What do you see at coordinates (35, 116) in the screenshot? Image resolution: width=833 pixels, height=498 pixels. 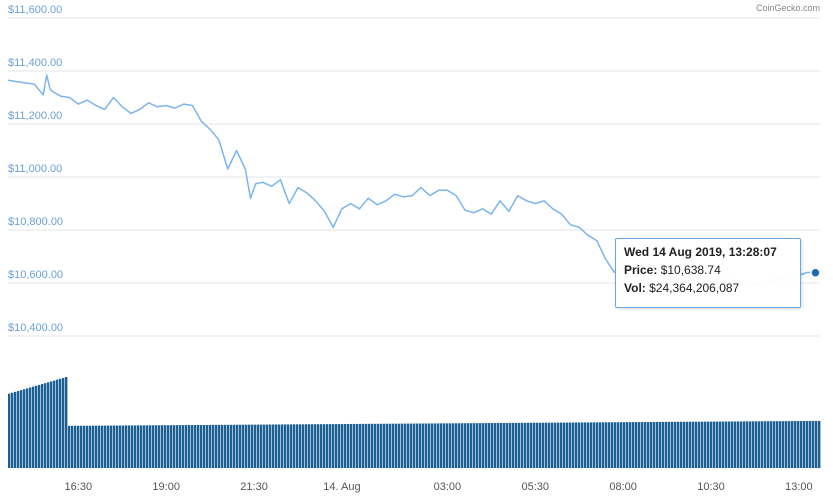 I see `y-tick-label: $11,200.00` at bounding box center [35, 116].